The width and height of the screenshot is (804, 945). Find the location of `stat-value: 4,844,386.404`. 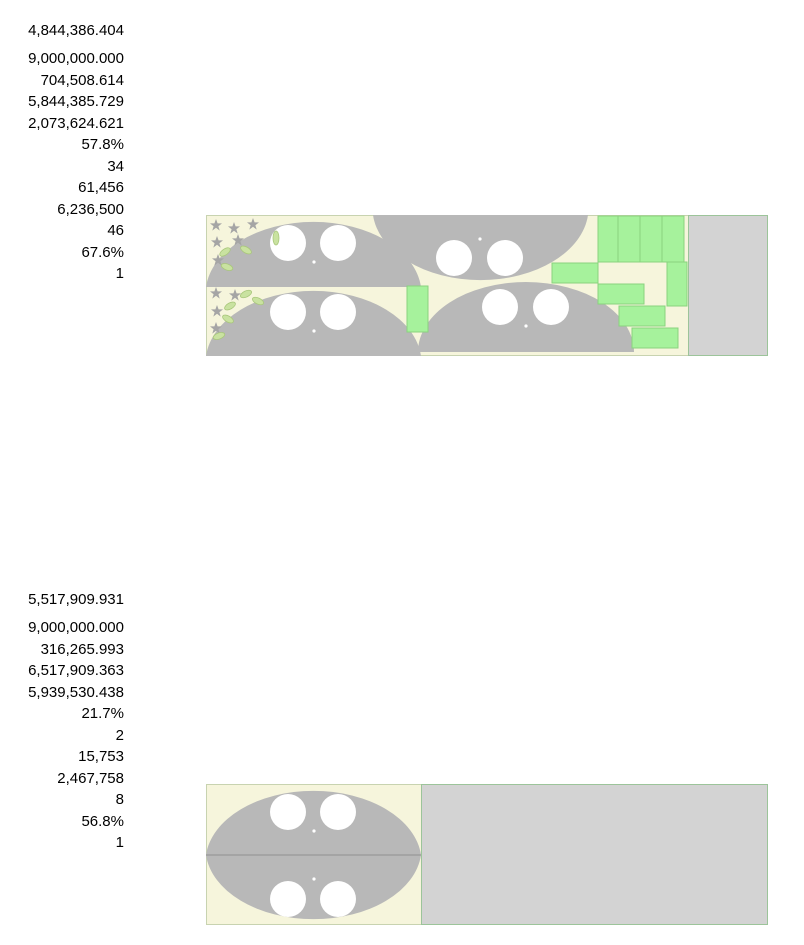

stat-value: 4,844,386.404 is located at coordinates (76, 30).